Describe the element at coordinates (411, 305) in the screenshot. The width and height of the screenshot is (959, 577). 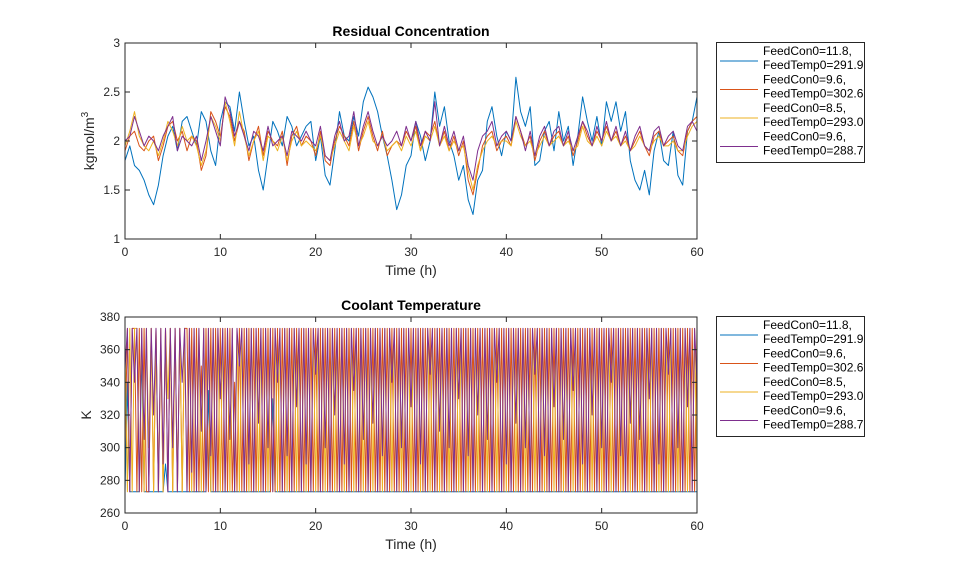
I see `chart-title: Coolant Temperature` at that location.